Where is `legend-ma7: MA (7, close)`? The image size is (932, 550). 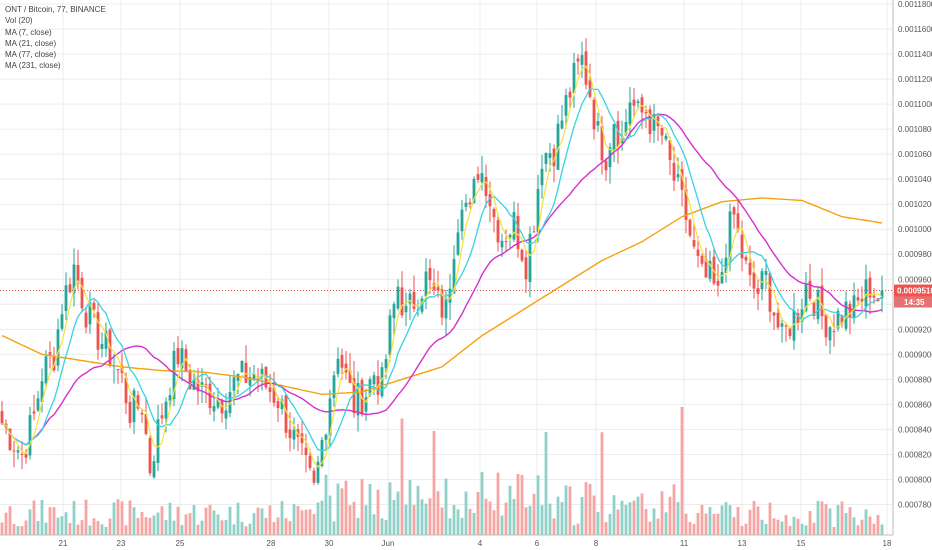
legend-ma7: MA (7, close) is located at coordinates (28, 32).